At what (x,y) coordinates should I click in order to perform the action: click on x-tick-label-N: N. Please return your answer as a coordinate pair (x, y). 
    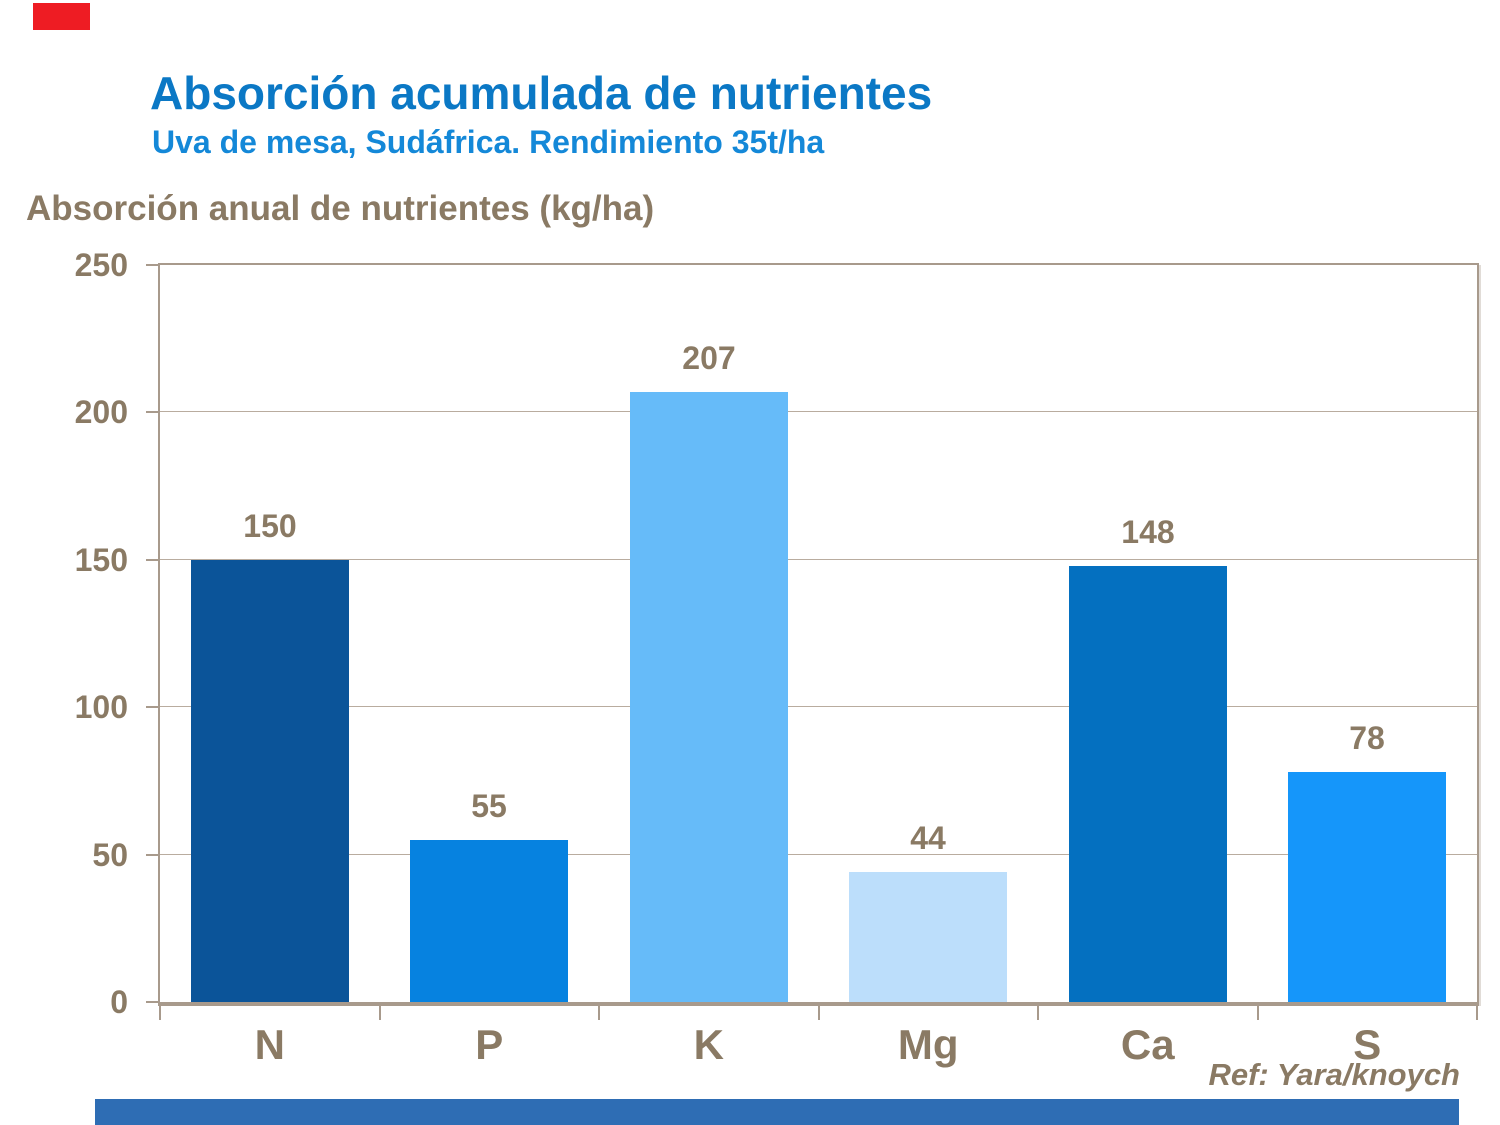
    Looking at the image, I should click on (269, 1044).